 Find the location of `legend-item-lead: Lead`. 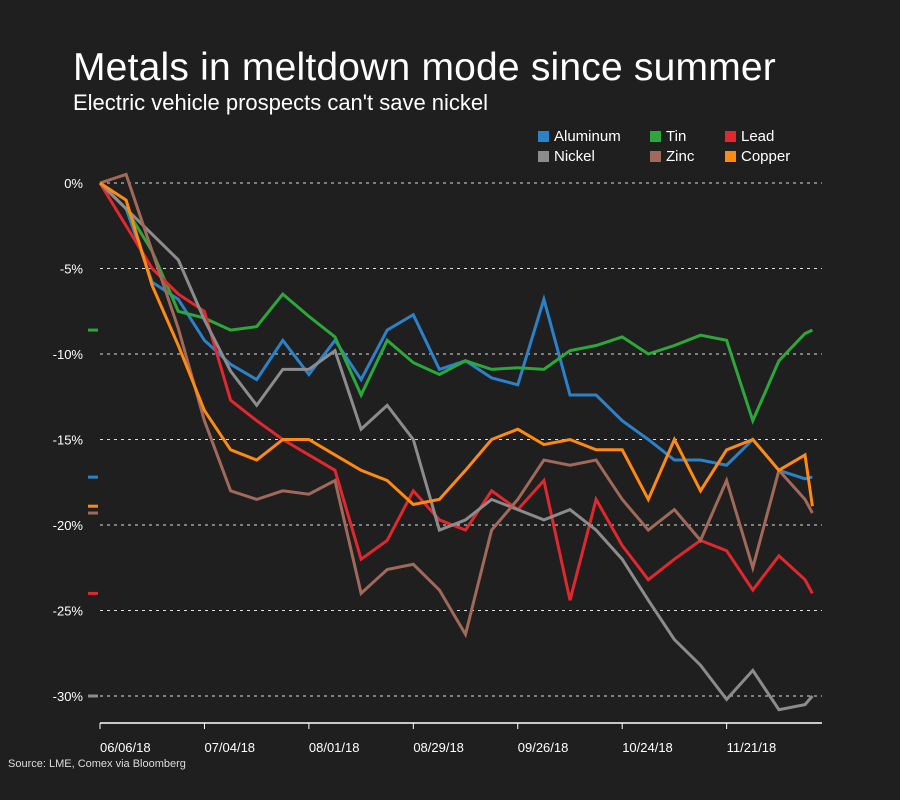

legend-item-lead: Lead is located at coordinates (749, 136).